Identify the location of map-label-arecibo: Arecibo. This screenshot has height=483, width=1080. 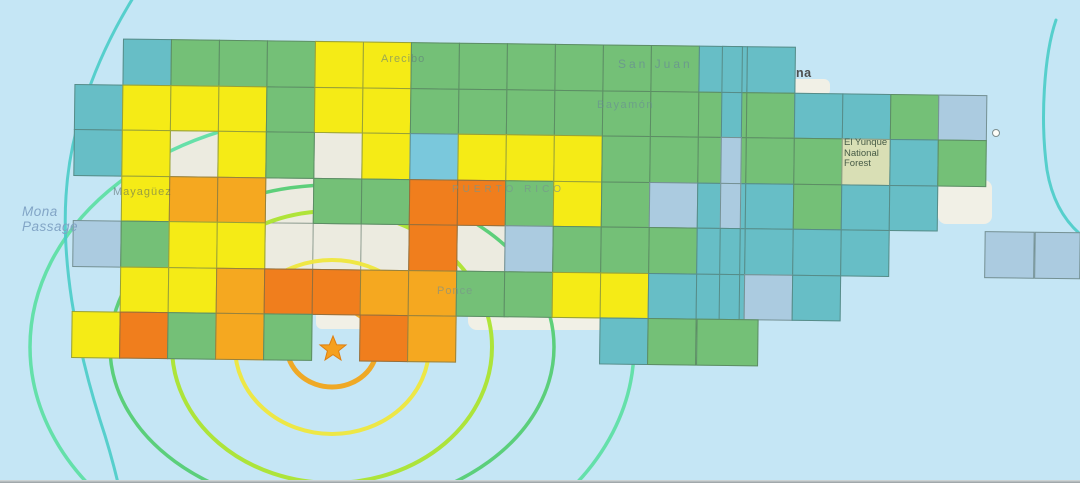
(403, 59).